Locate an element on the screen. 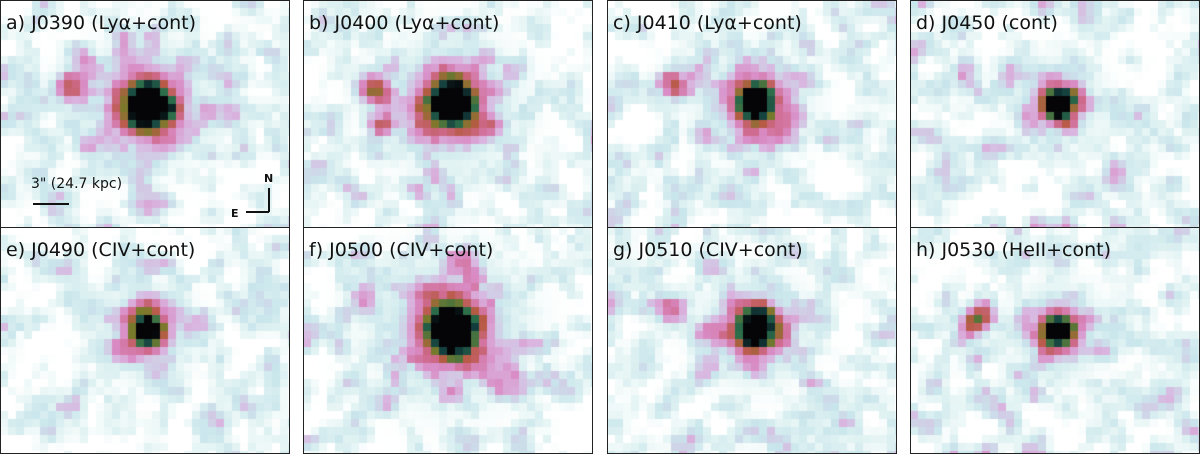 This screenshot has width=1200, height=454. panel-label: h) J0530 (HeII+cont) is located at coordinates (1013, 250).